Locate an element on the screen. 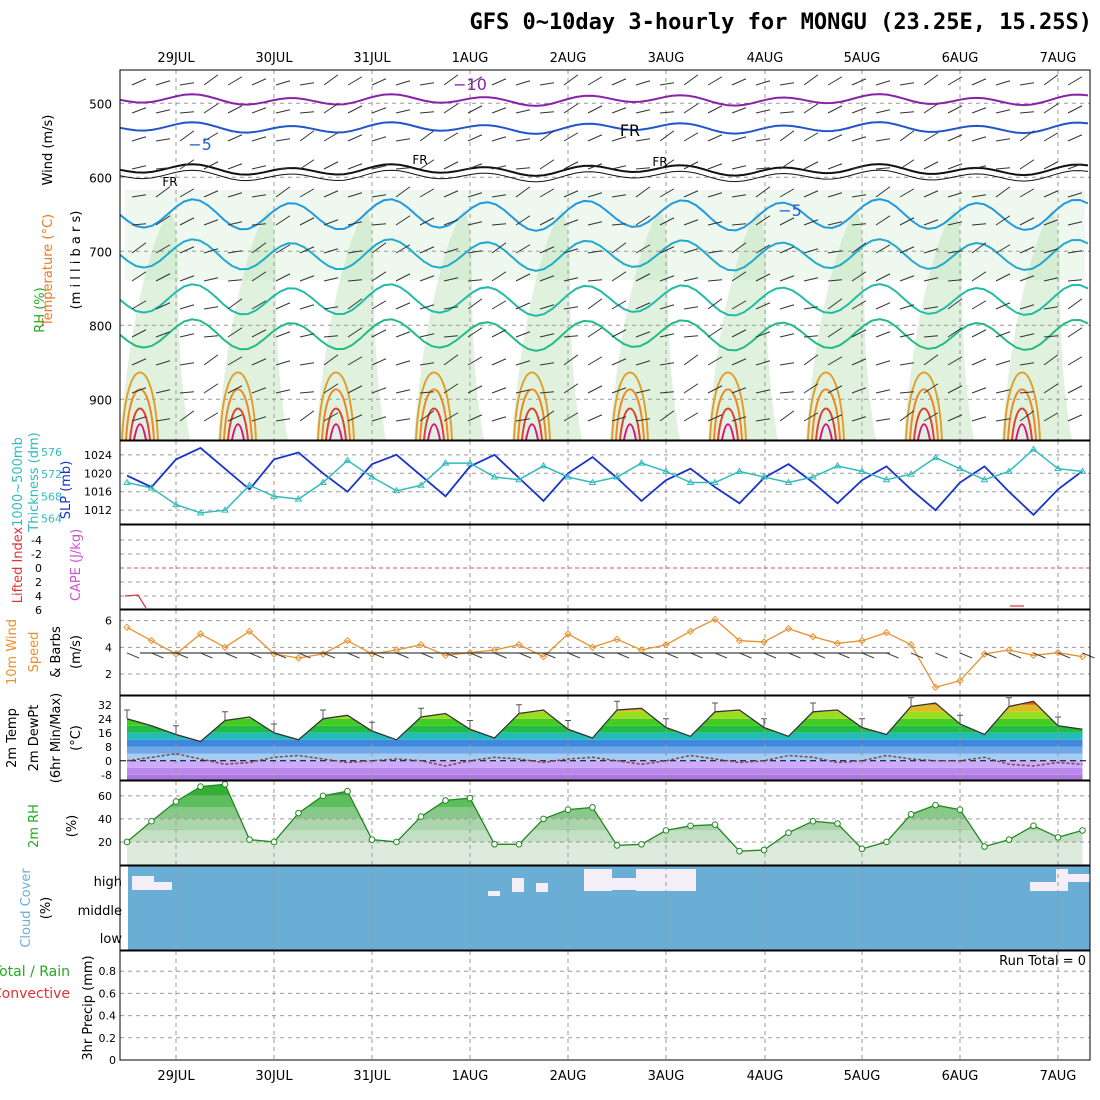 The height and width of the screenshot is (1100, 1100). wind-tick-label: 6 is located at coordinates (108, 621).